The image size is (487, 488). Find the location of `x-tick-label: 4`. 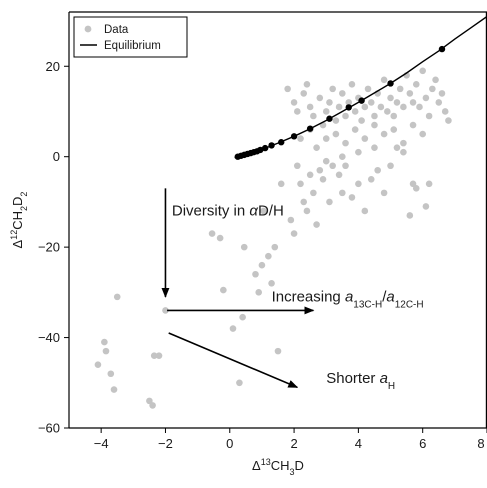

x-tick-label: 4 is located at coordinates (358, 443).